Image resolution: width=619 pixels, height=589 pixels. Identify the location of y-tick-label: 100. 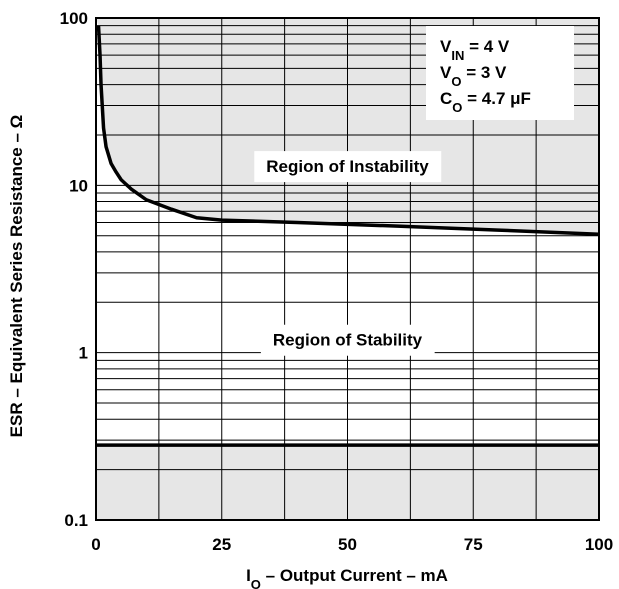
(74, 18).